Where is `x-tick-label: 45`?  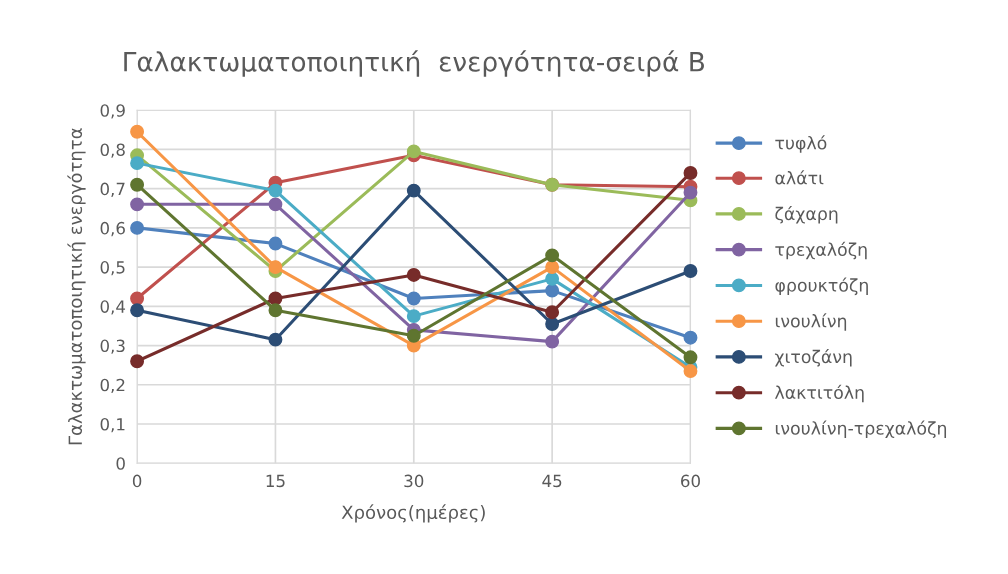 x-tick-label: 45 is located at coordinates (552, 481).